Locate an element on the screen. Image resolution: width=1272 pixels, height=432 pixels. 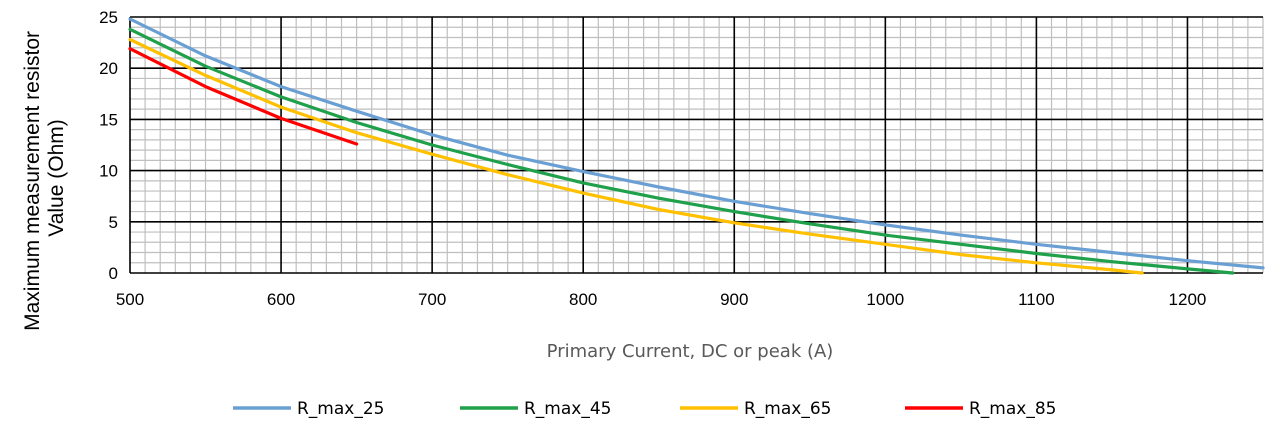
y-tick-label: 5 is located at coordinates (113, 222).